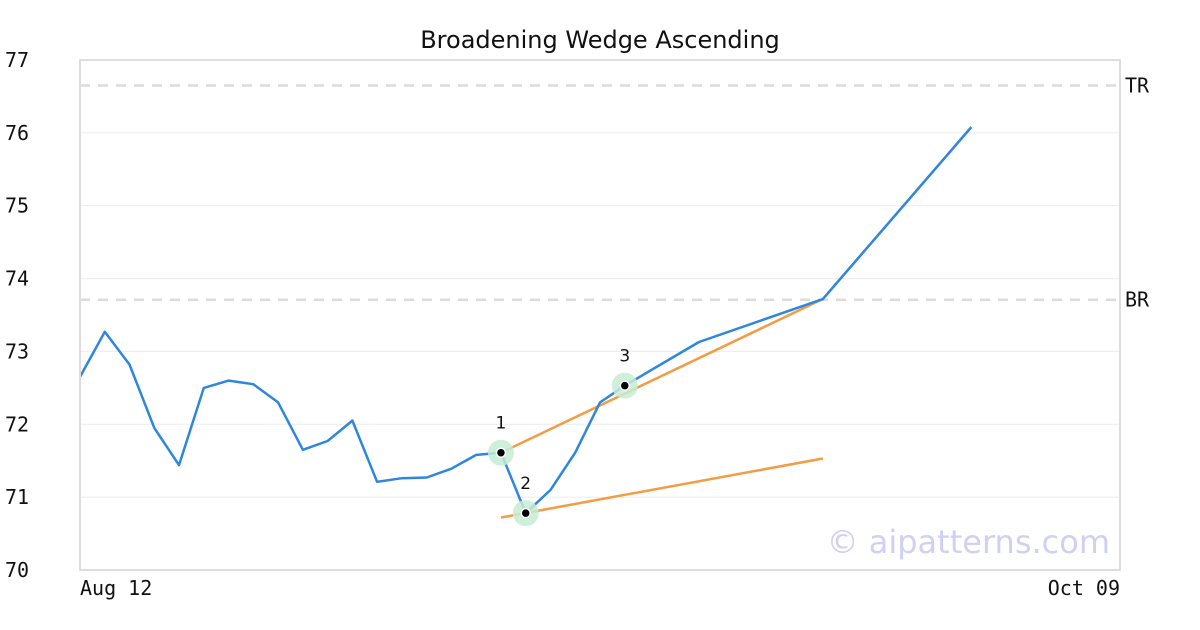 The width and height of the screenshot is (1200, 630). Describe the element at coordinates (17, 351) in the screenshot. I see `y-tick-label: 73` at that location.